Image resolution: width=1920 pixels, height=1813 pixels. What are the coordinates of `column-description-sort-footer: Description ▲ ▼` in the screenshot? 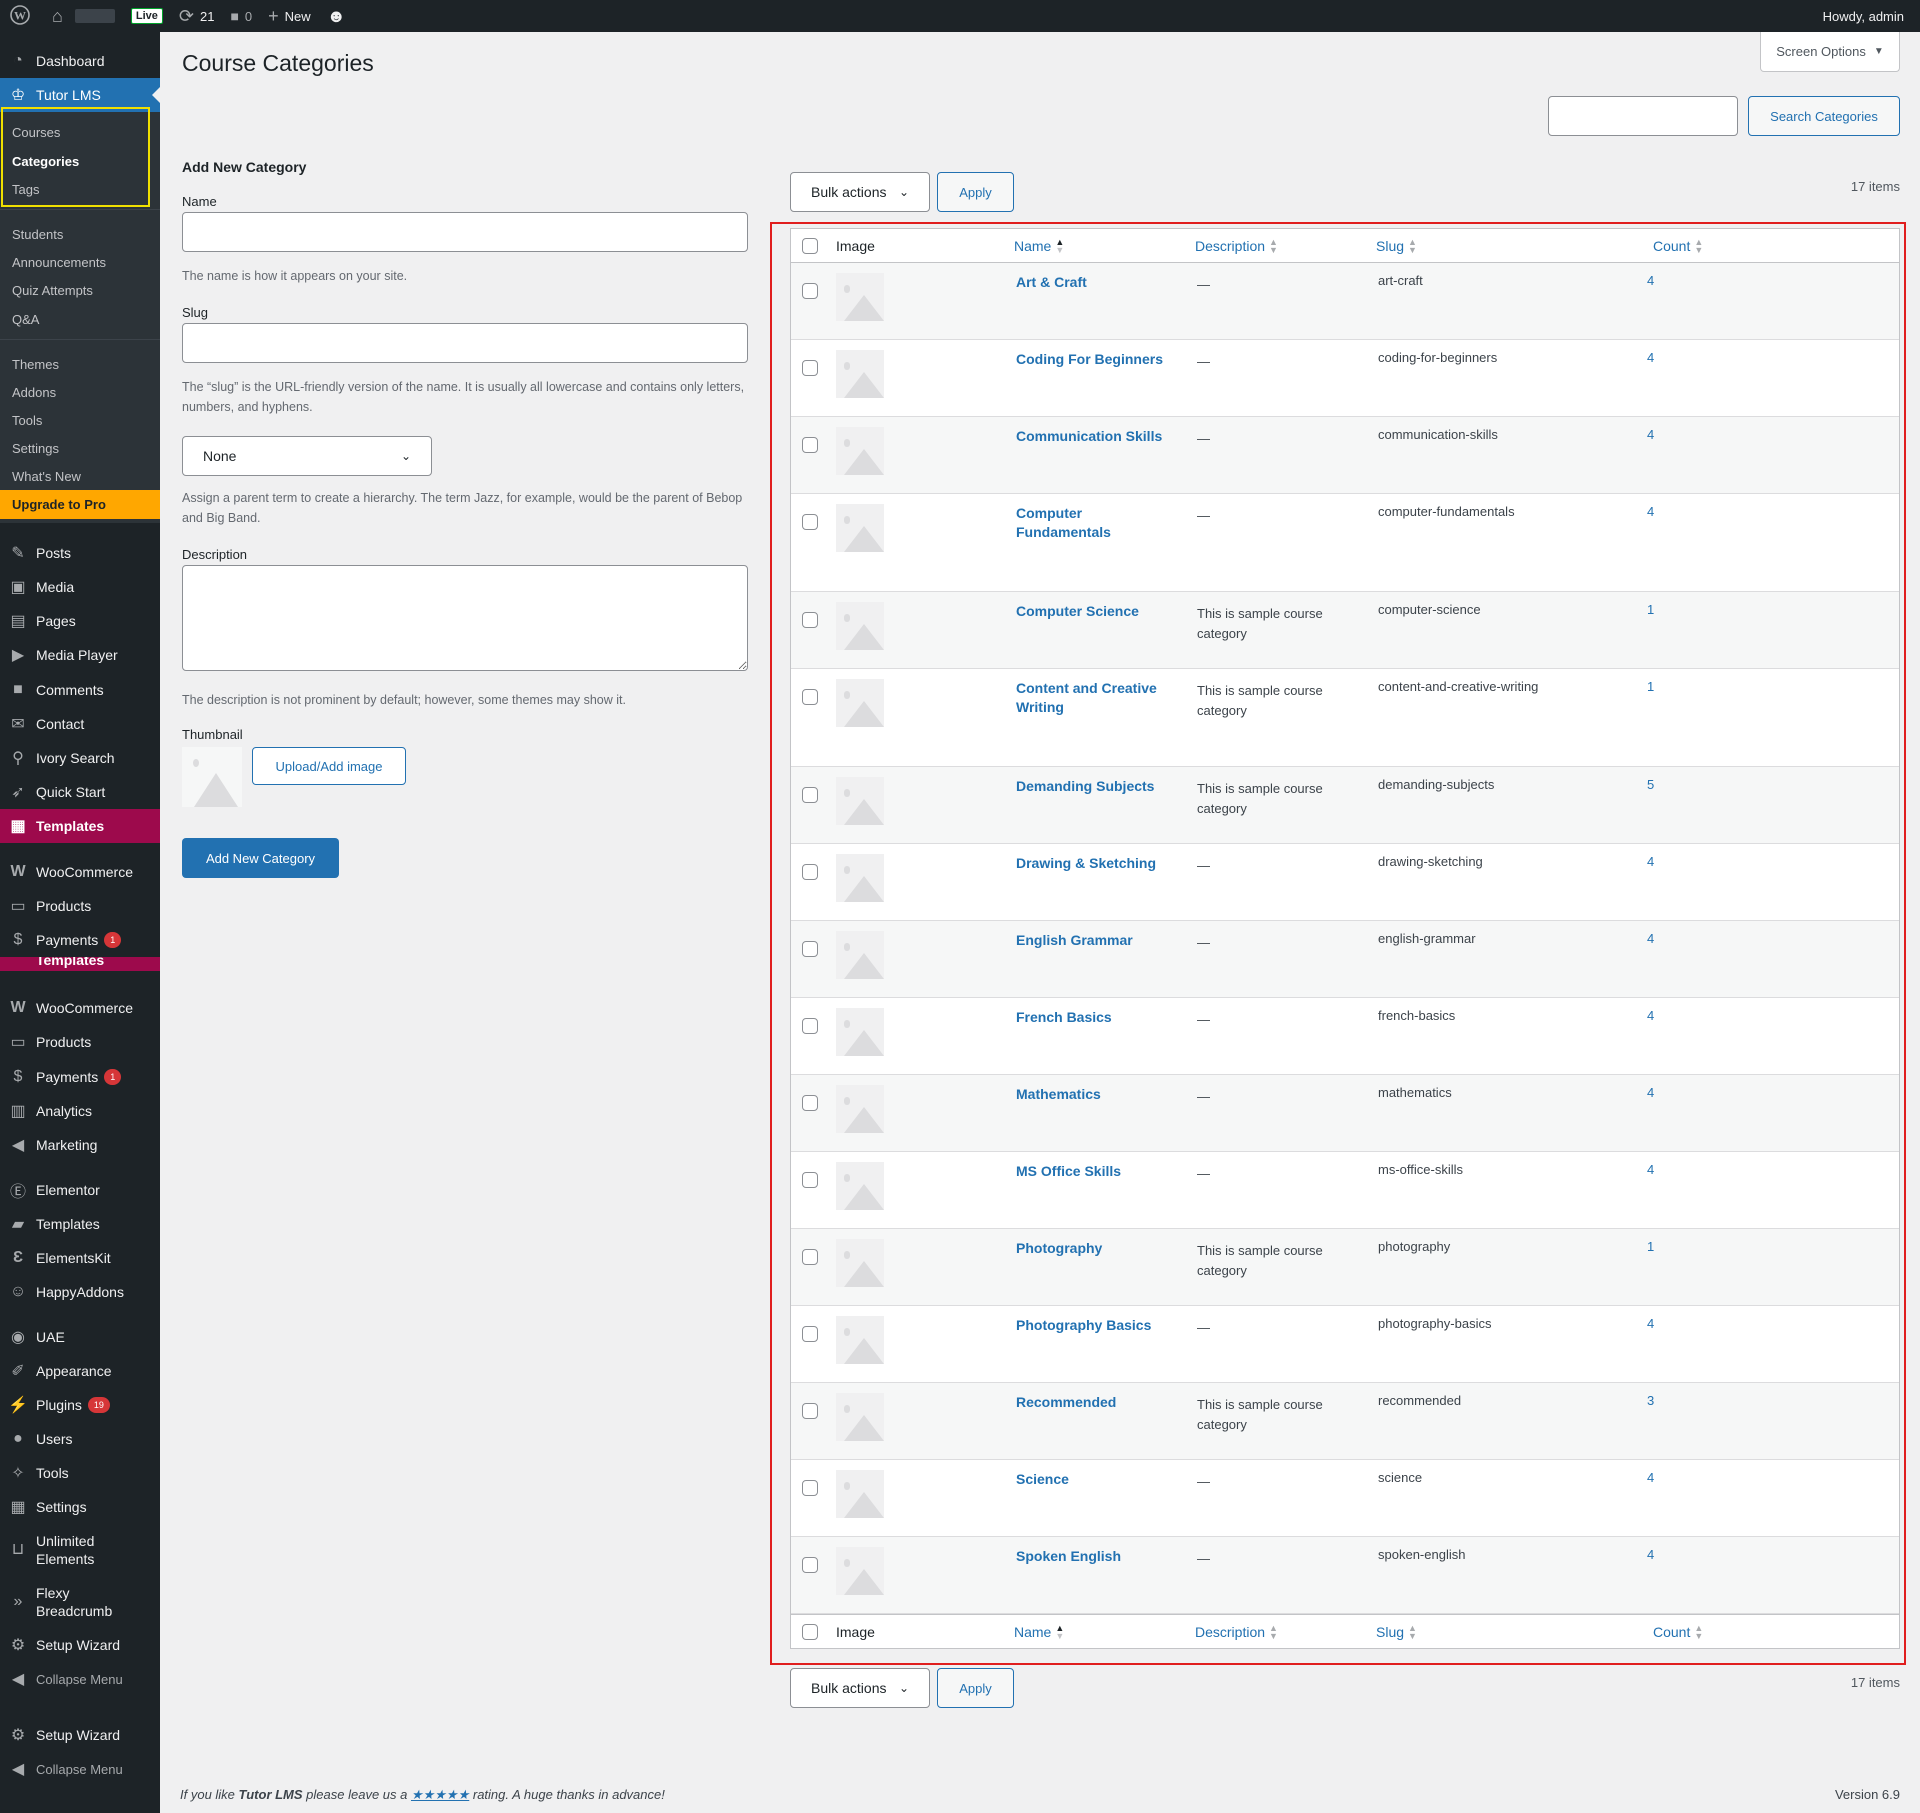 It's located at (1236, 1632).